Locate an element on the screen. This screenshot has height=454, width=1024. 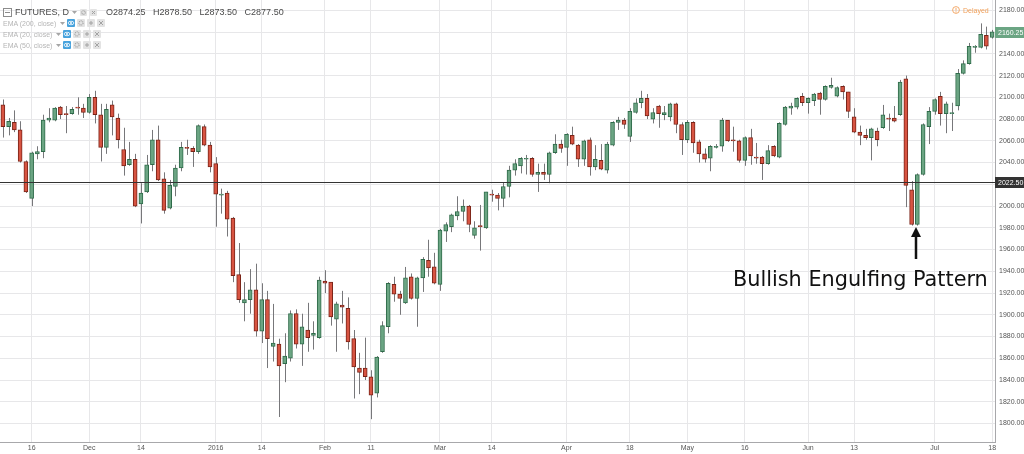
annotation: Bullish Engulfing Pattern is located at coordinates (860, 279).